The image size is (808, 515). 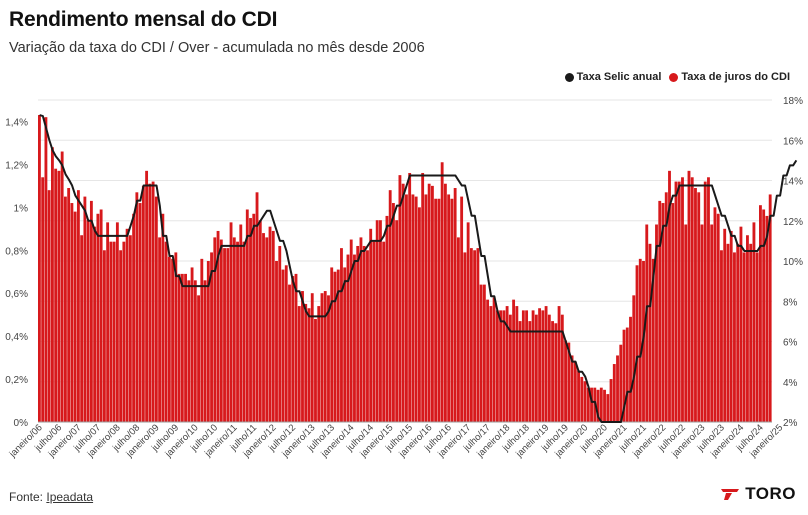 I want to click on y-right-tick-label: 4%, so click(x=790, y=383).